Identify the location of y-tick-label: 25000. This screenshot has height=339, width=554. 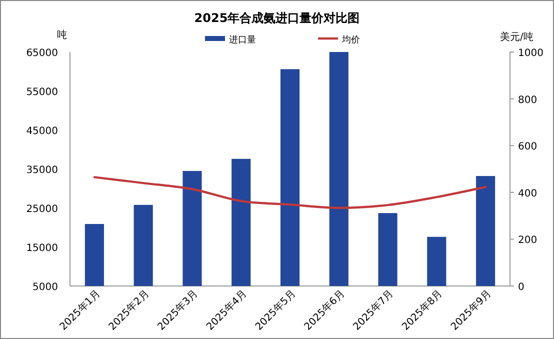
(42, 209).